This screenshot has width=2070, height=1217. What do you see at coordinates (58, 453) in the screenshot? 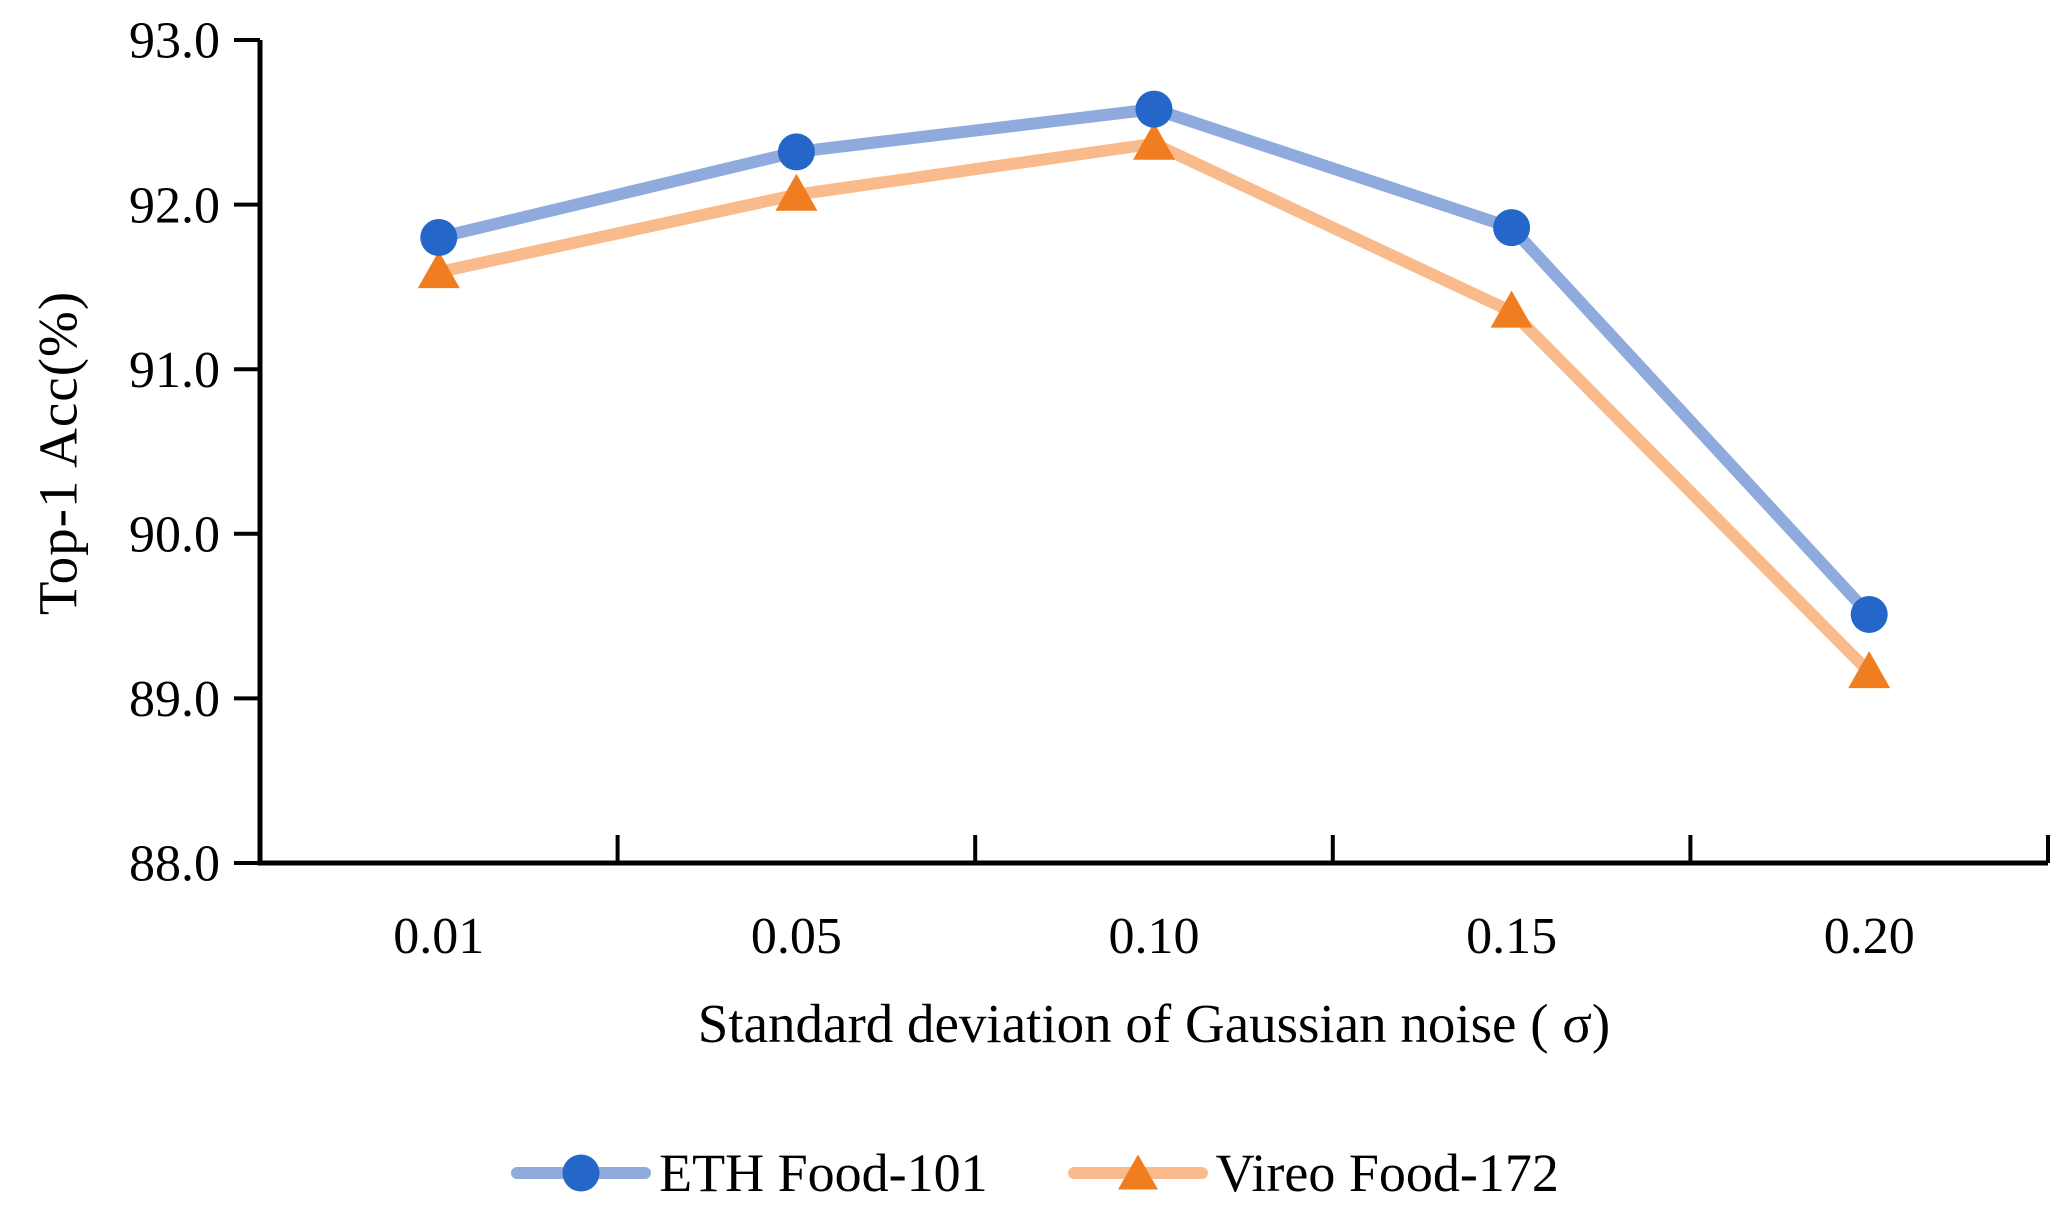
I see `y-axis-title: Top-1 Acc(%)` at bounding box center [58, 453].